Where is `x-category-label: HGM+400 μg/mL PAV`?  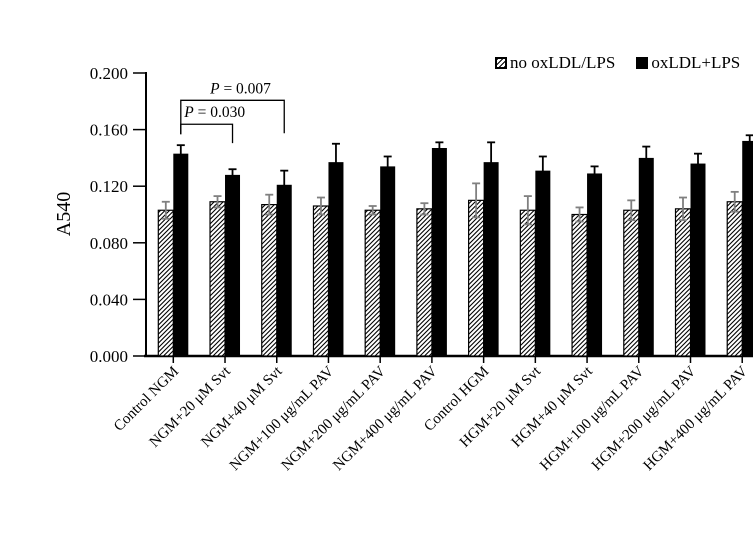
x-category-label: HGM+400 μg/mL PAV is located at coordinates (696, 418).